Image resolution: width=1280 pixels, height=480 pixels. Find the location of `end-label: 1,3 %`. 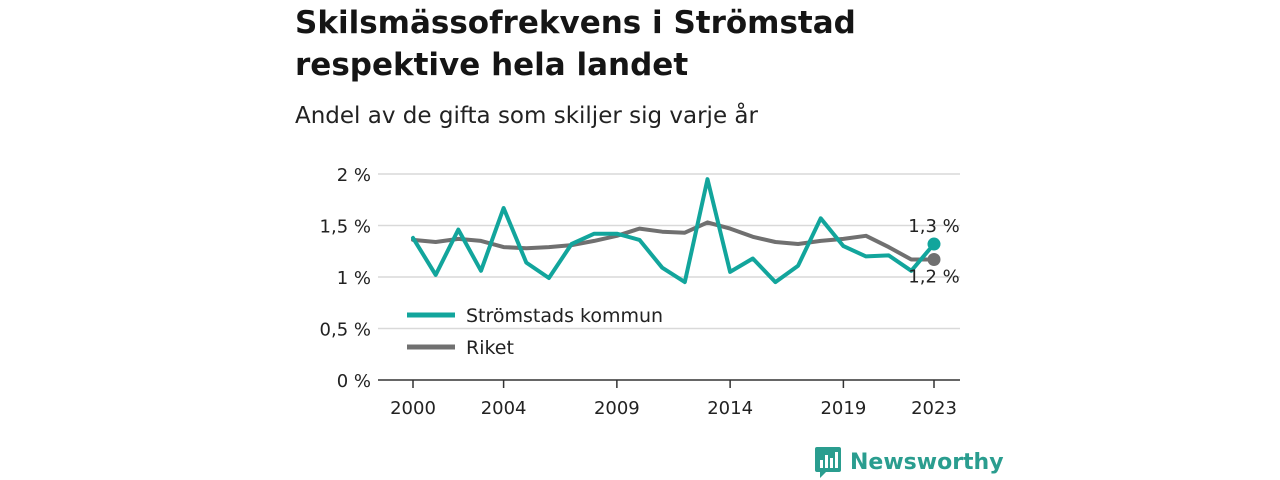

end-label: 1,3 % is located at coordinates (933, 226).